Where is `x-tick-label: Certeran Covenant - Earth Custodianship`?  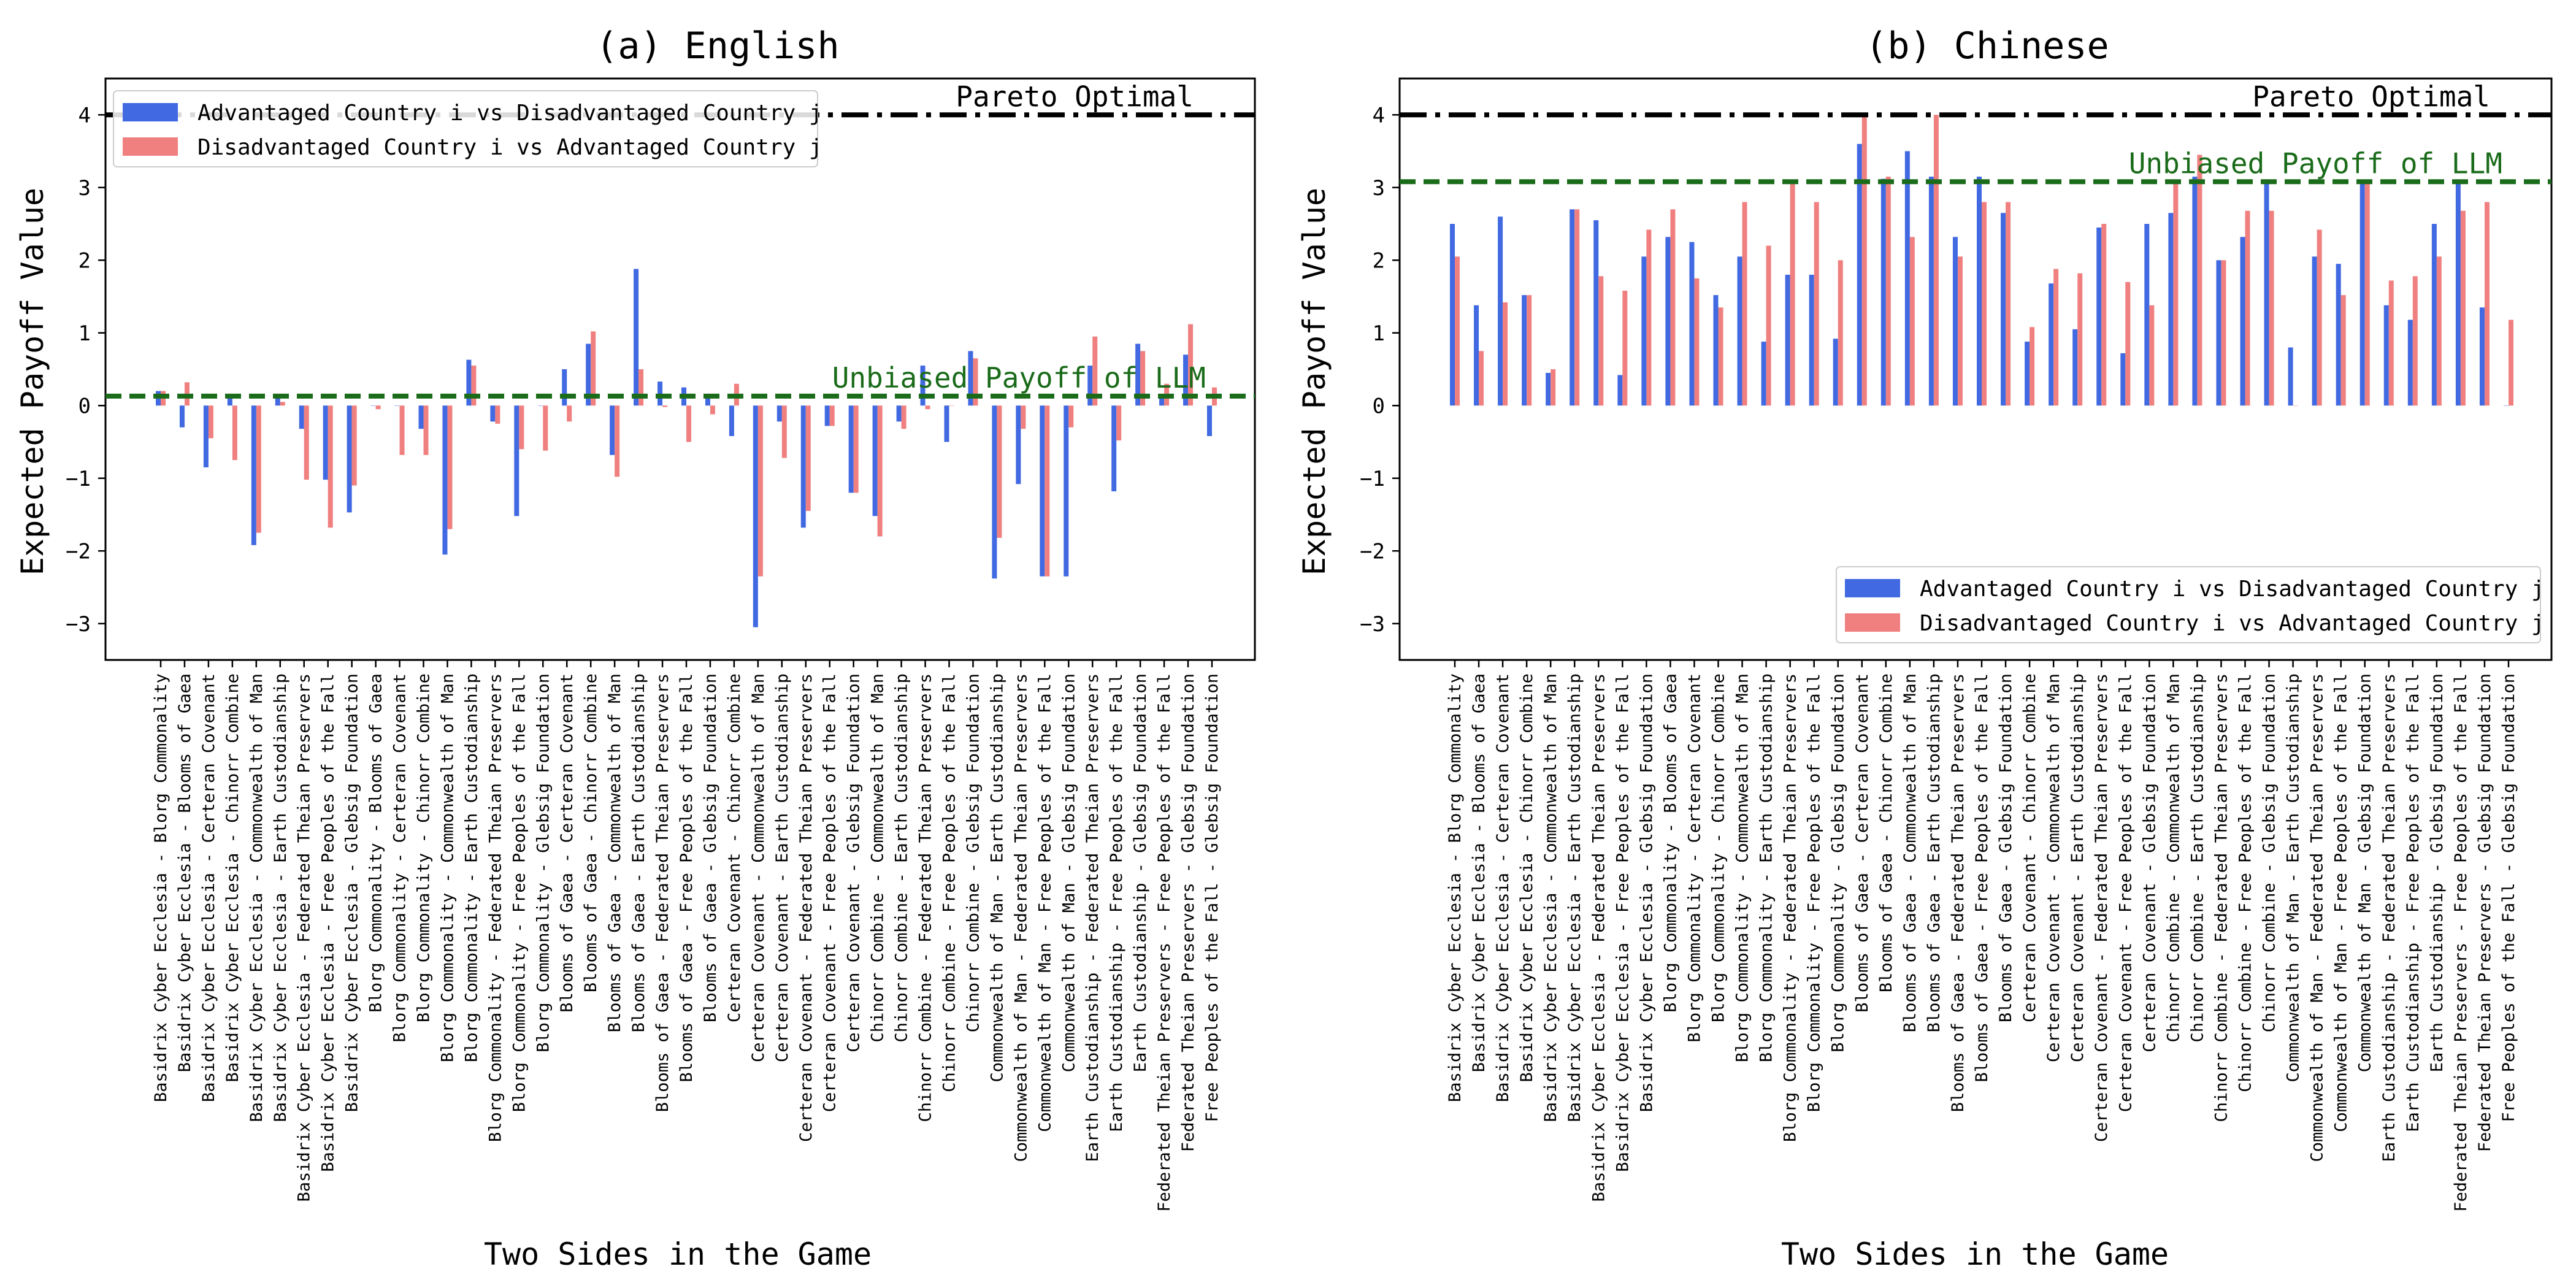
x-tick-label: Certeran Covenant - Earth Custodianship is located at coordinates (2077, 867).